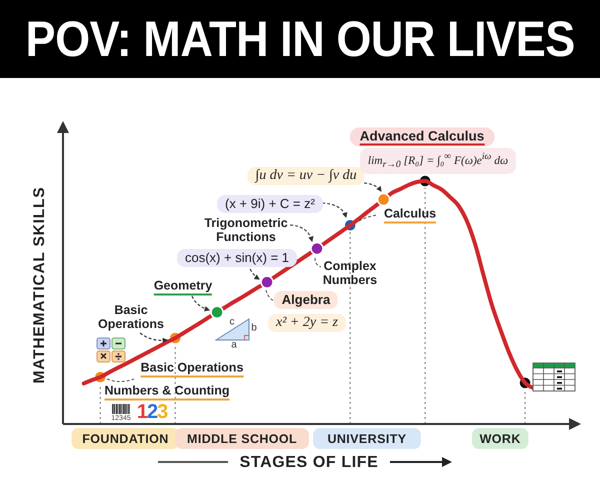 This screenshot has height=500, width=600. Describe the element at coordinates (367, 439) in the screenshot. I see `x-tick-label: UNIVERSITY` at that location.